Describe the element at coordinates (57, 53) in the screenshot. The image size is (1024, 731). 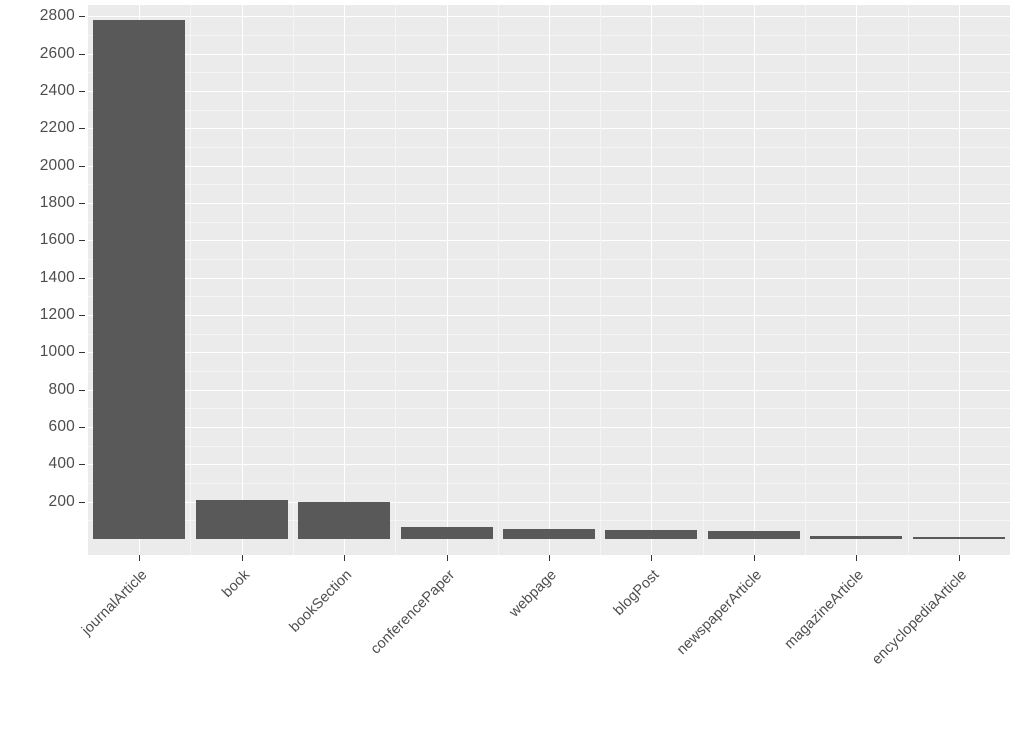
I see `y-tick-label: 2600` at that location.